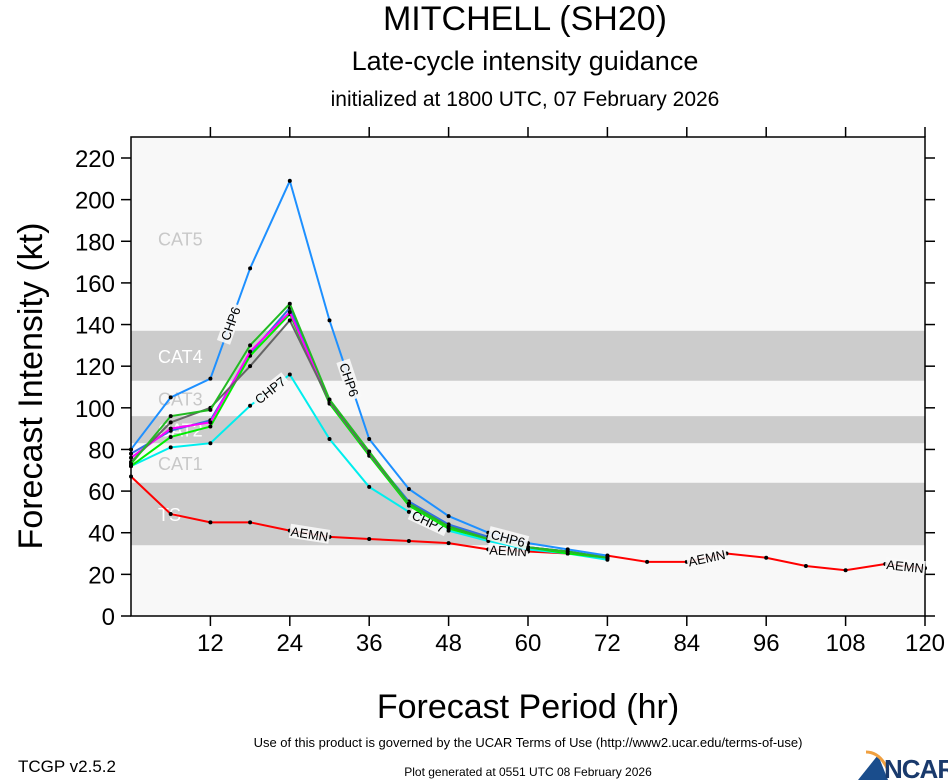  I want to click on ncar-logo: NCAR, so click(903, 765).